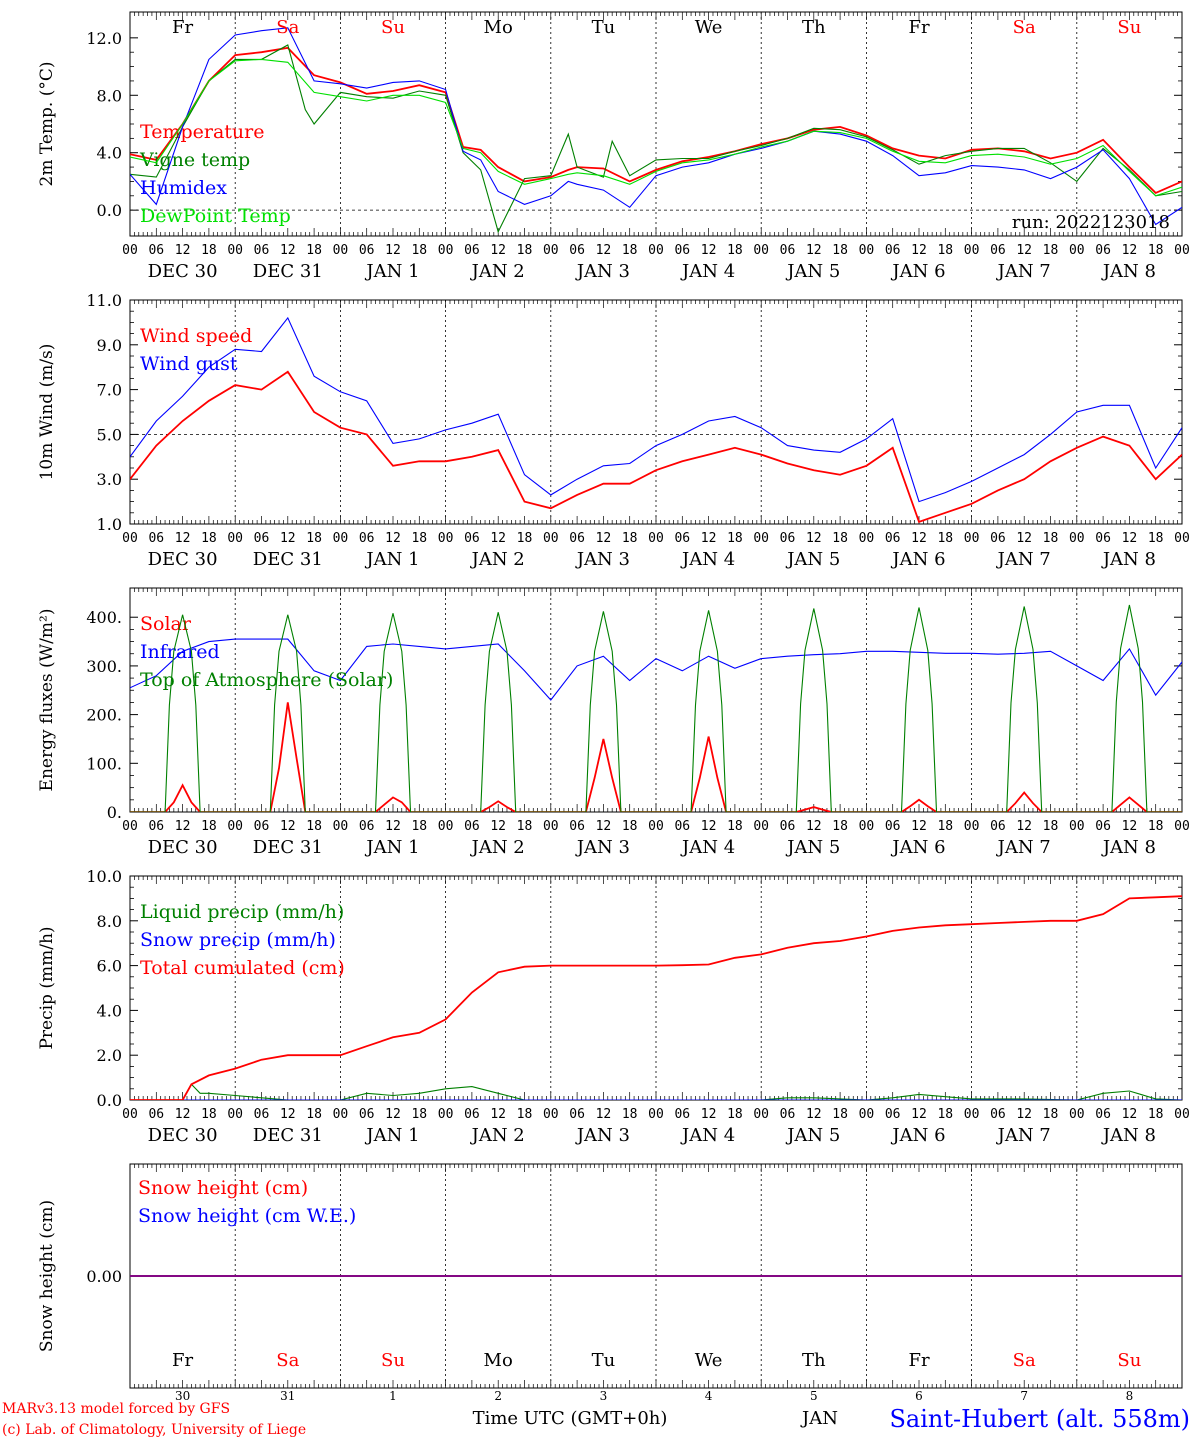 The width and height of the screenshot is (1194, 1440). I want to click on date-label: JAN 5, so click(812, 1135).